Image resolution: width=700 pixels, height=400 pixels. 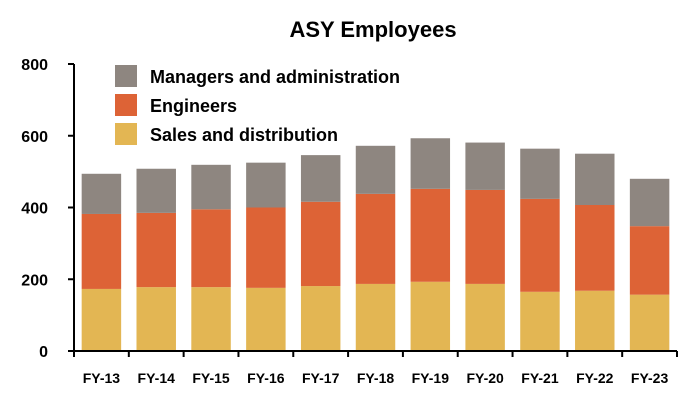 I want to click on x-tick-label-fy-20: FY-20, so click(x=485, y=378).